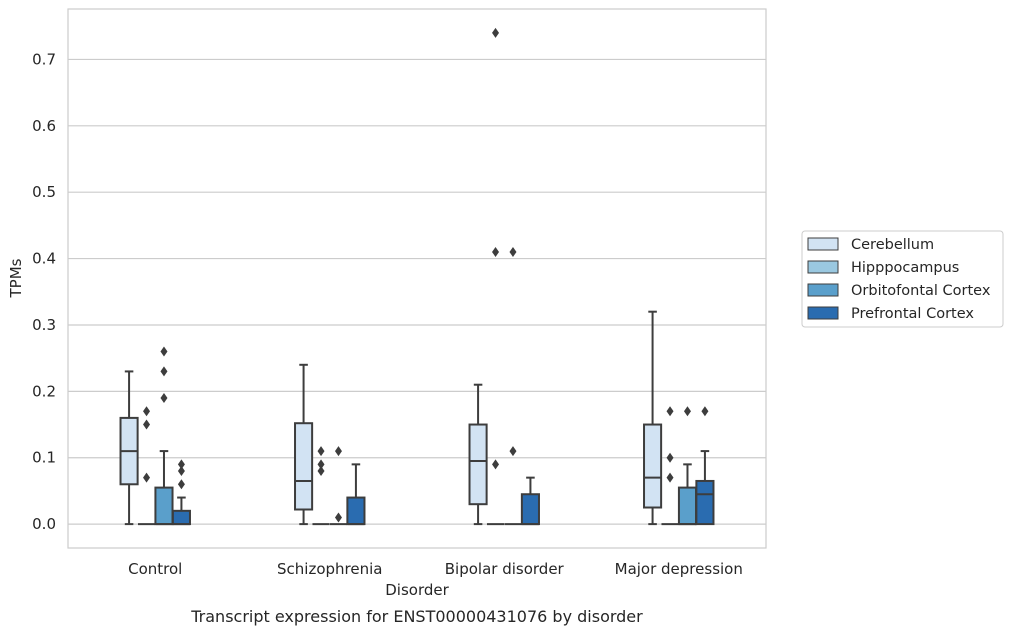 Image resolution: width=1014 pixels, height=634 pixels. I want to click on x-axis-label: Disorder, so click(417, 590).